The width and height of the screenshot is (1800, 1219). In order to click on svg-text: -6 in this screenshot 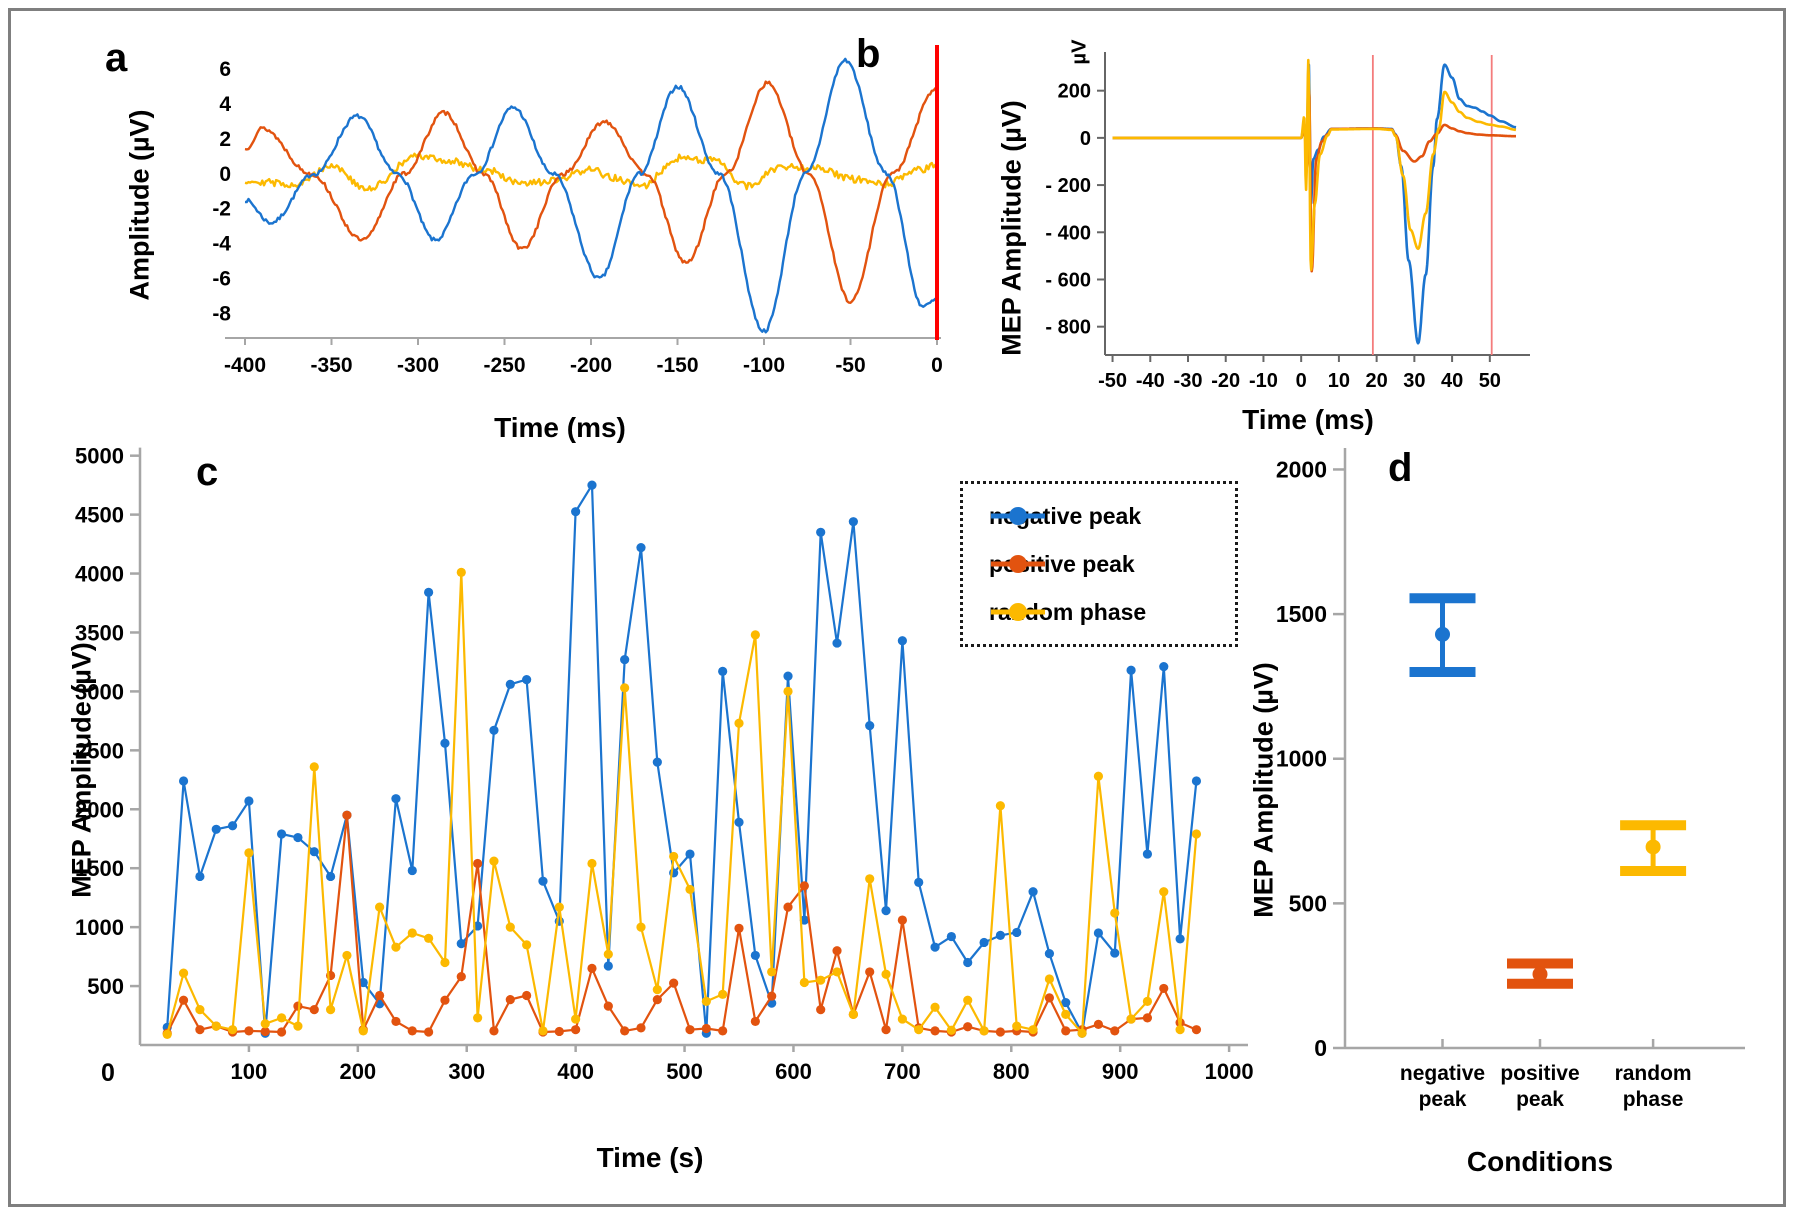, I will do `click(221, 279)`.